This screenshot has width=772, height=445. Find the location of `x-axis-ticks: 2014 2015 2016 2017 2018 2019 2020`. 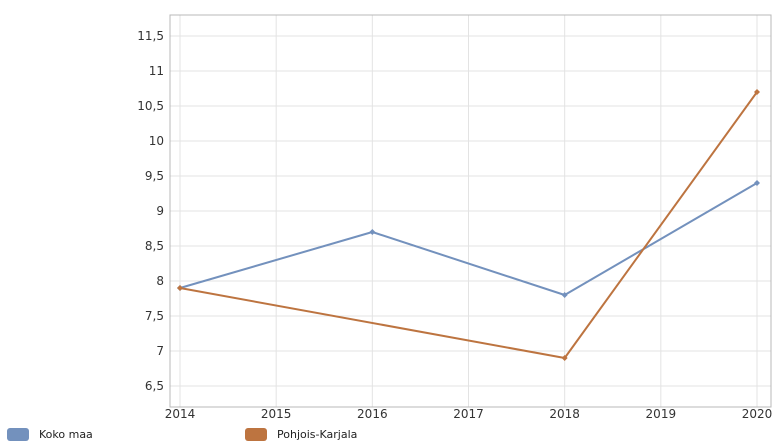

x-axis-ticks: 2014 2015 2016 2017 2018 2019 2020 is located at coordinates (468, 414).